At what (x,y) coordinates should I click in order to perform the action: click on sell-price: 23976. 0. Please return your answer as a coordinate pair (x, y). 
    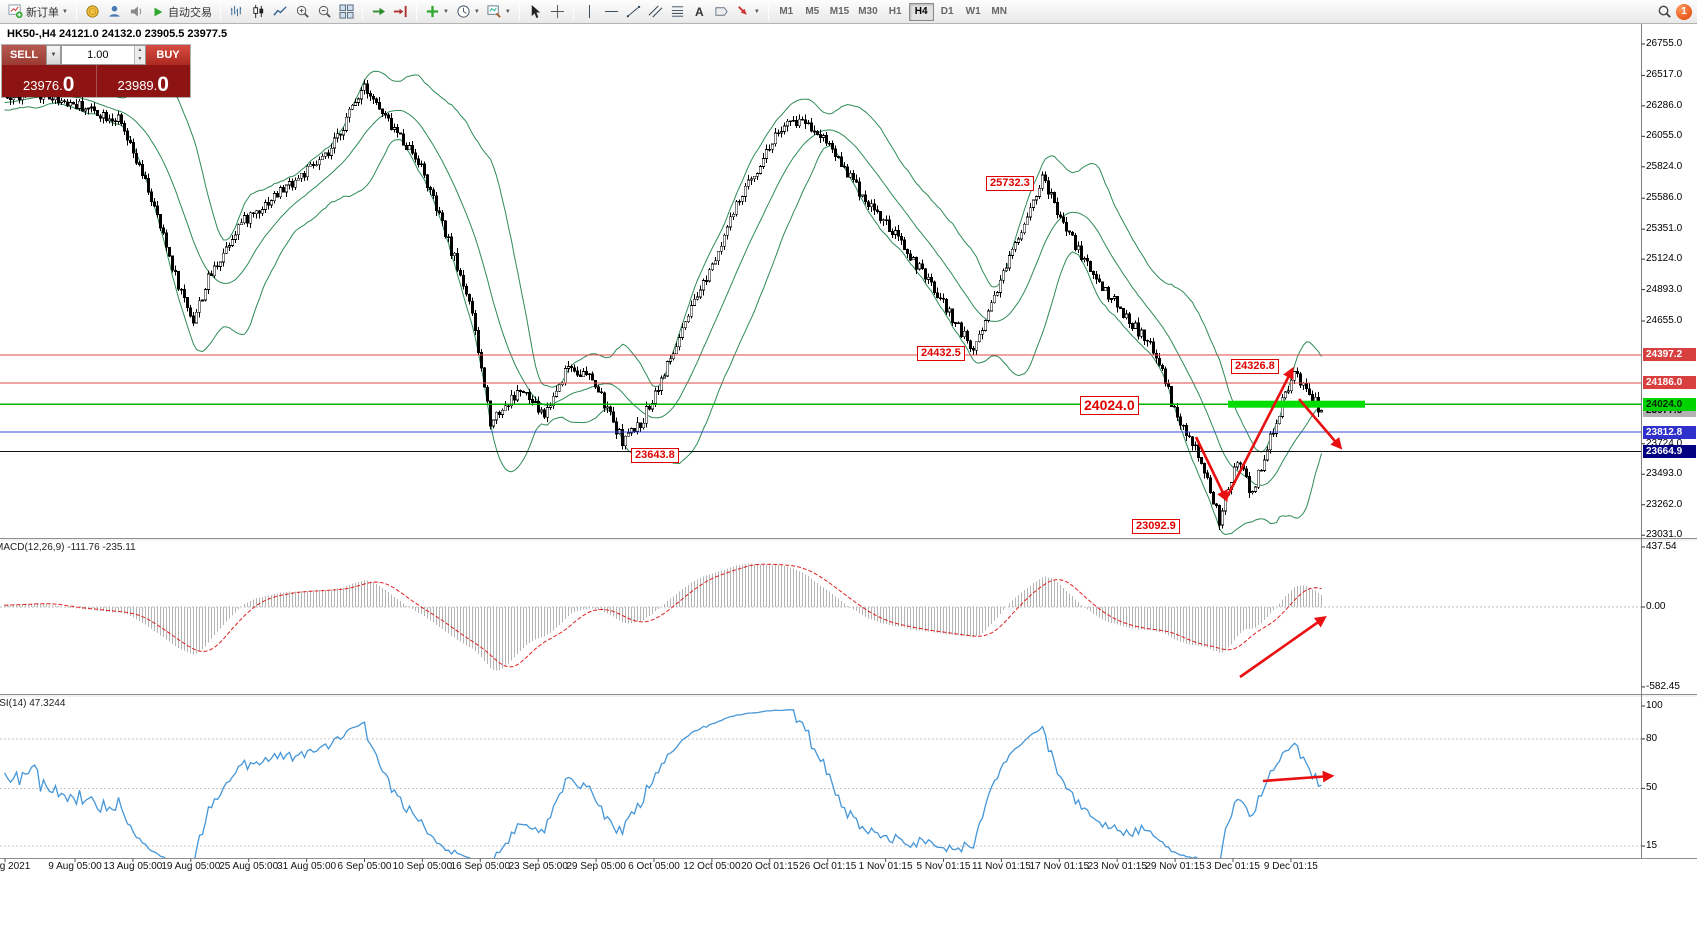
    Looking at the image, I should click on (49, 81).